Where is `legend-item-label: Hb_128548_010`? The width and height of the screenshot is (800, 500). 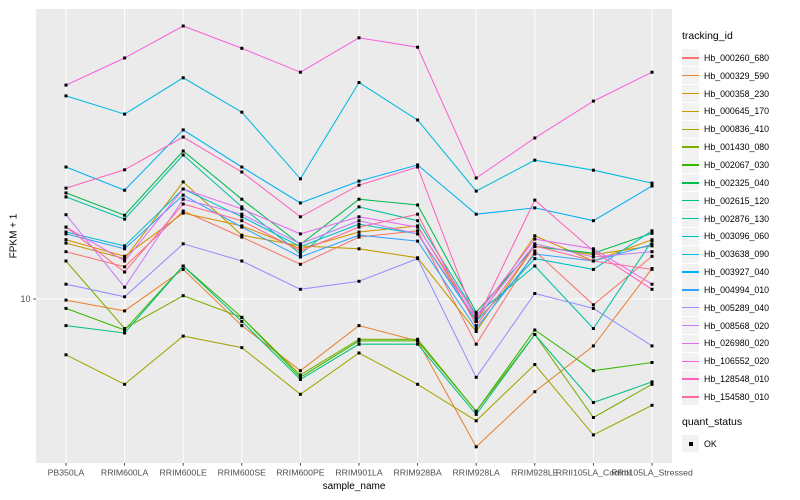
legend-item-label: Hb_128548_010 is located at coordinates (737, 379).